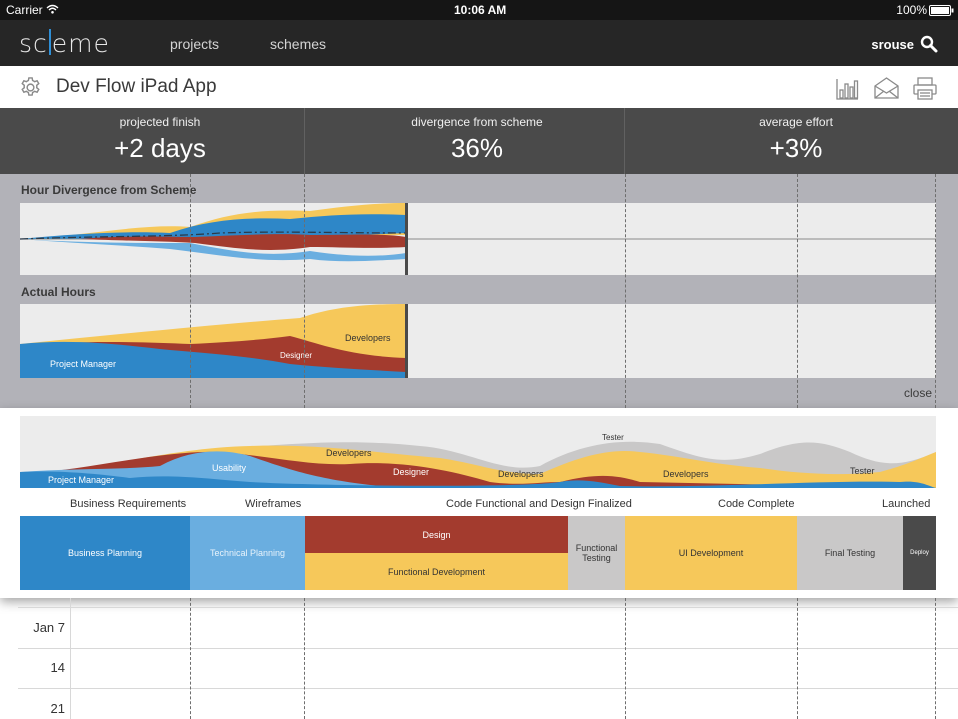 Image resolution: width=958 pixels, height=719 pixels. I want to click on carrier-label: Carrier, so click(24, 10).